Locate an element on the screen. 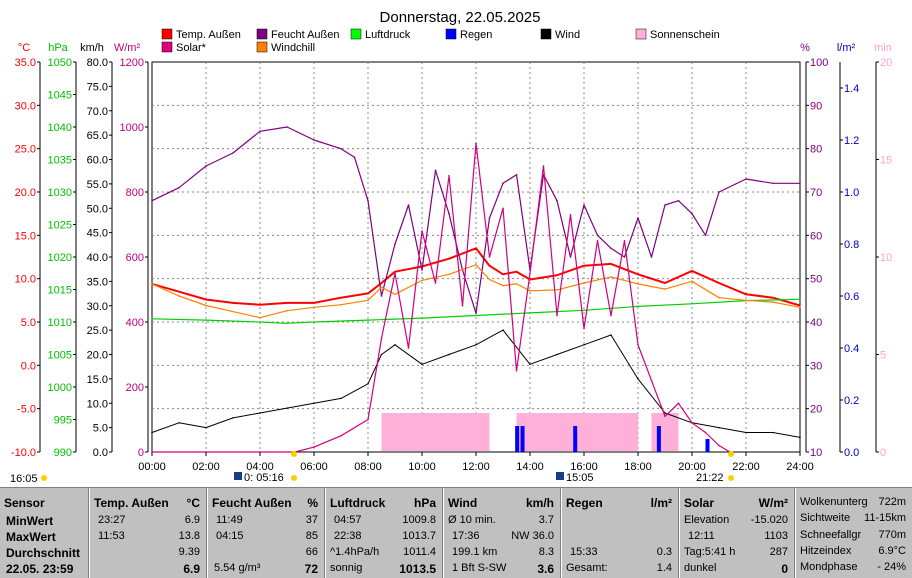 The width and height of the screenshot is (912, 578). solar-max-value: 1103 is located at coordinates (776, 536).